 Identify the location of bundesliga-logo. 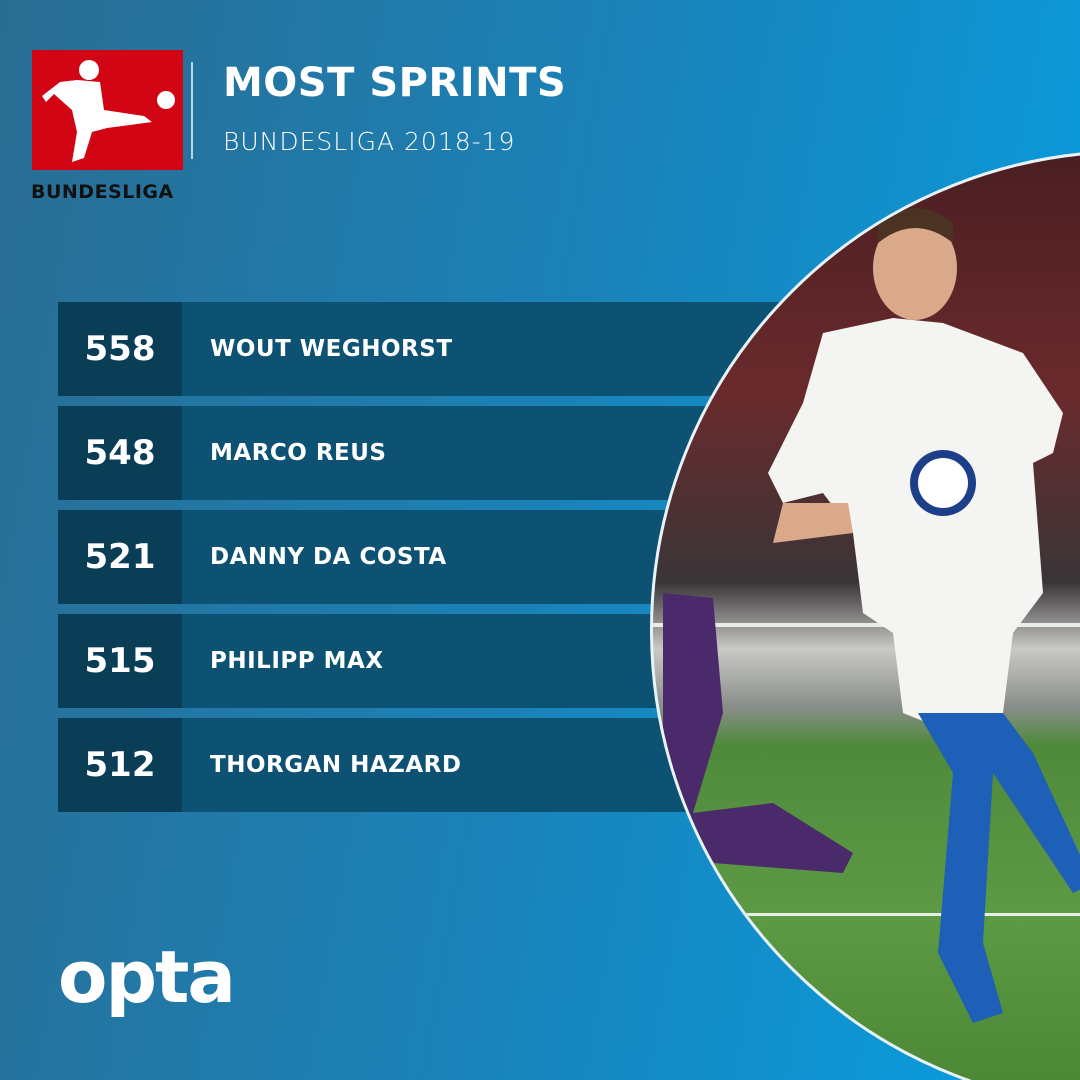
(107, 110).